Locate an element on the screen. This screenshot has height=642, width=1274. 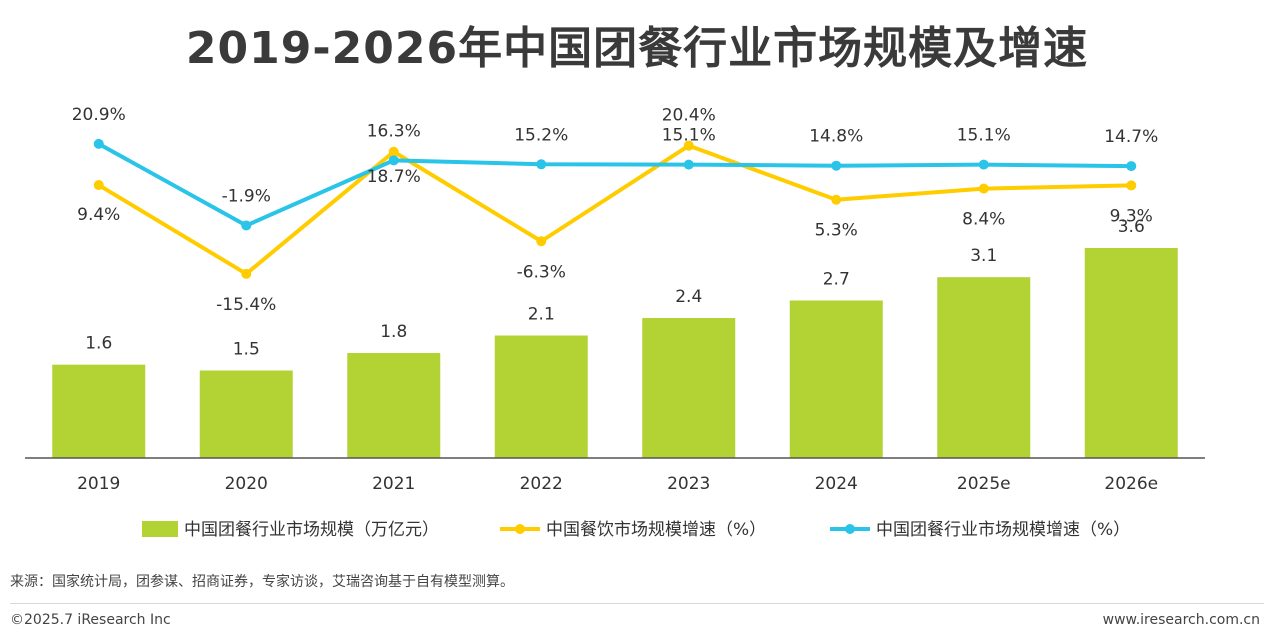
group-meal-growth-point-2021 is located at coordinates (393, 160).